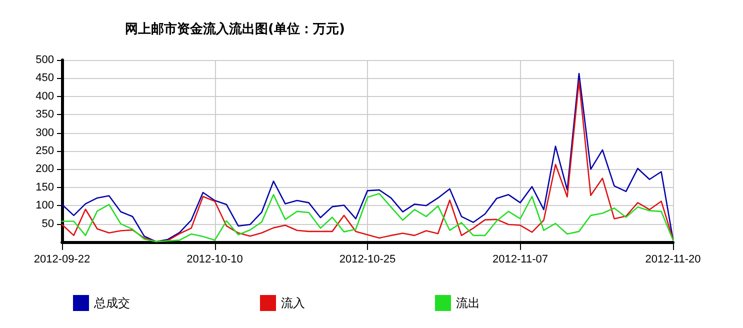  What do you see at coordinates (235, 29) in the screenshot?
I see `chart-title: 网上邮市资金流入流出图(单位：万元)` at bounding box center [235, 29].